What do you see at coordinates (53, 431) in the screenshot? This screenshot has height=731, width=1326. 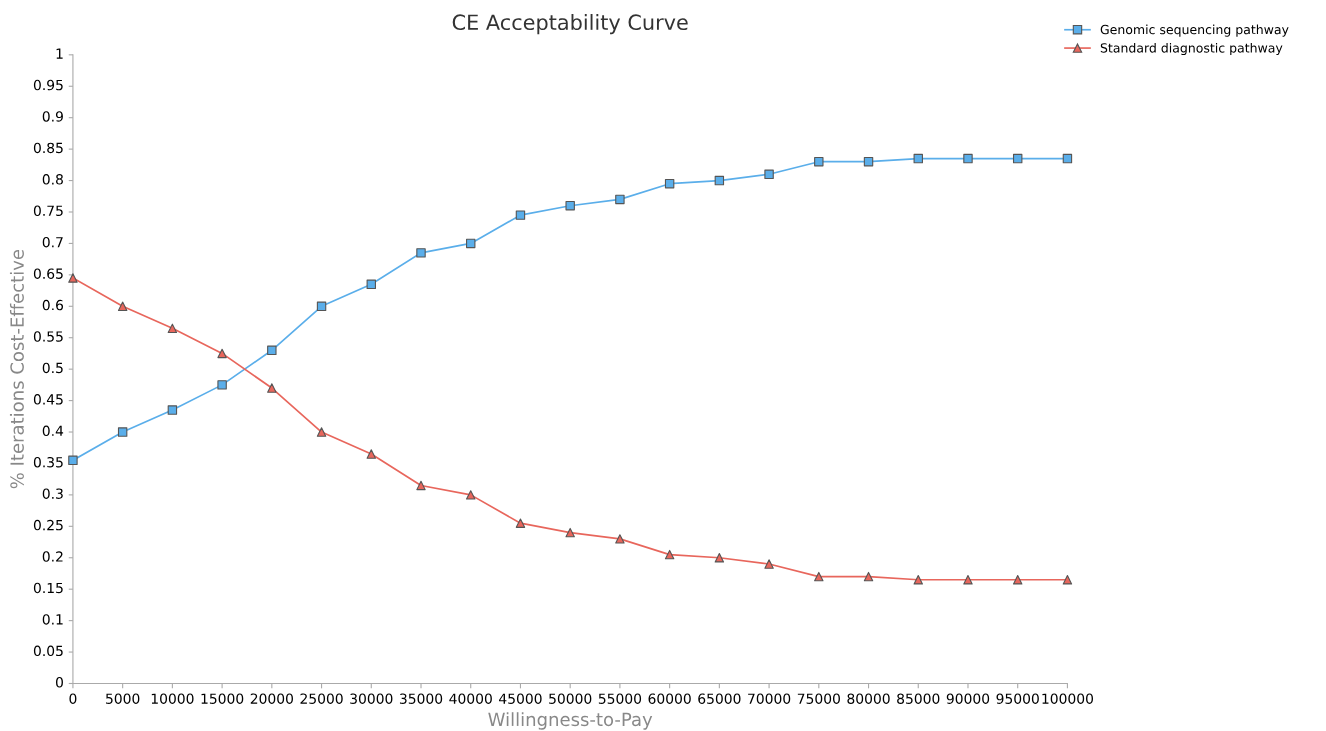 I see `y-tick-label: 0.4` at bounding box center [53, 431].